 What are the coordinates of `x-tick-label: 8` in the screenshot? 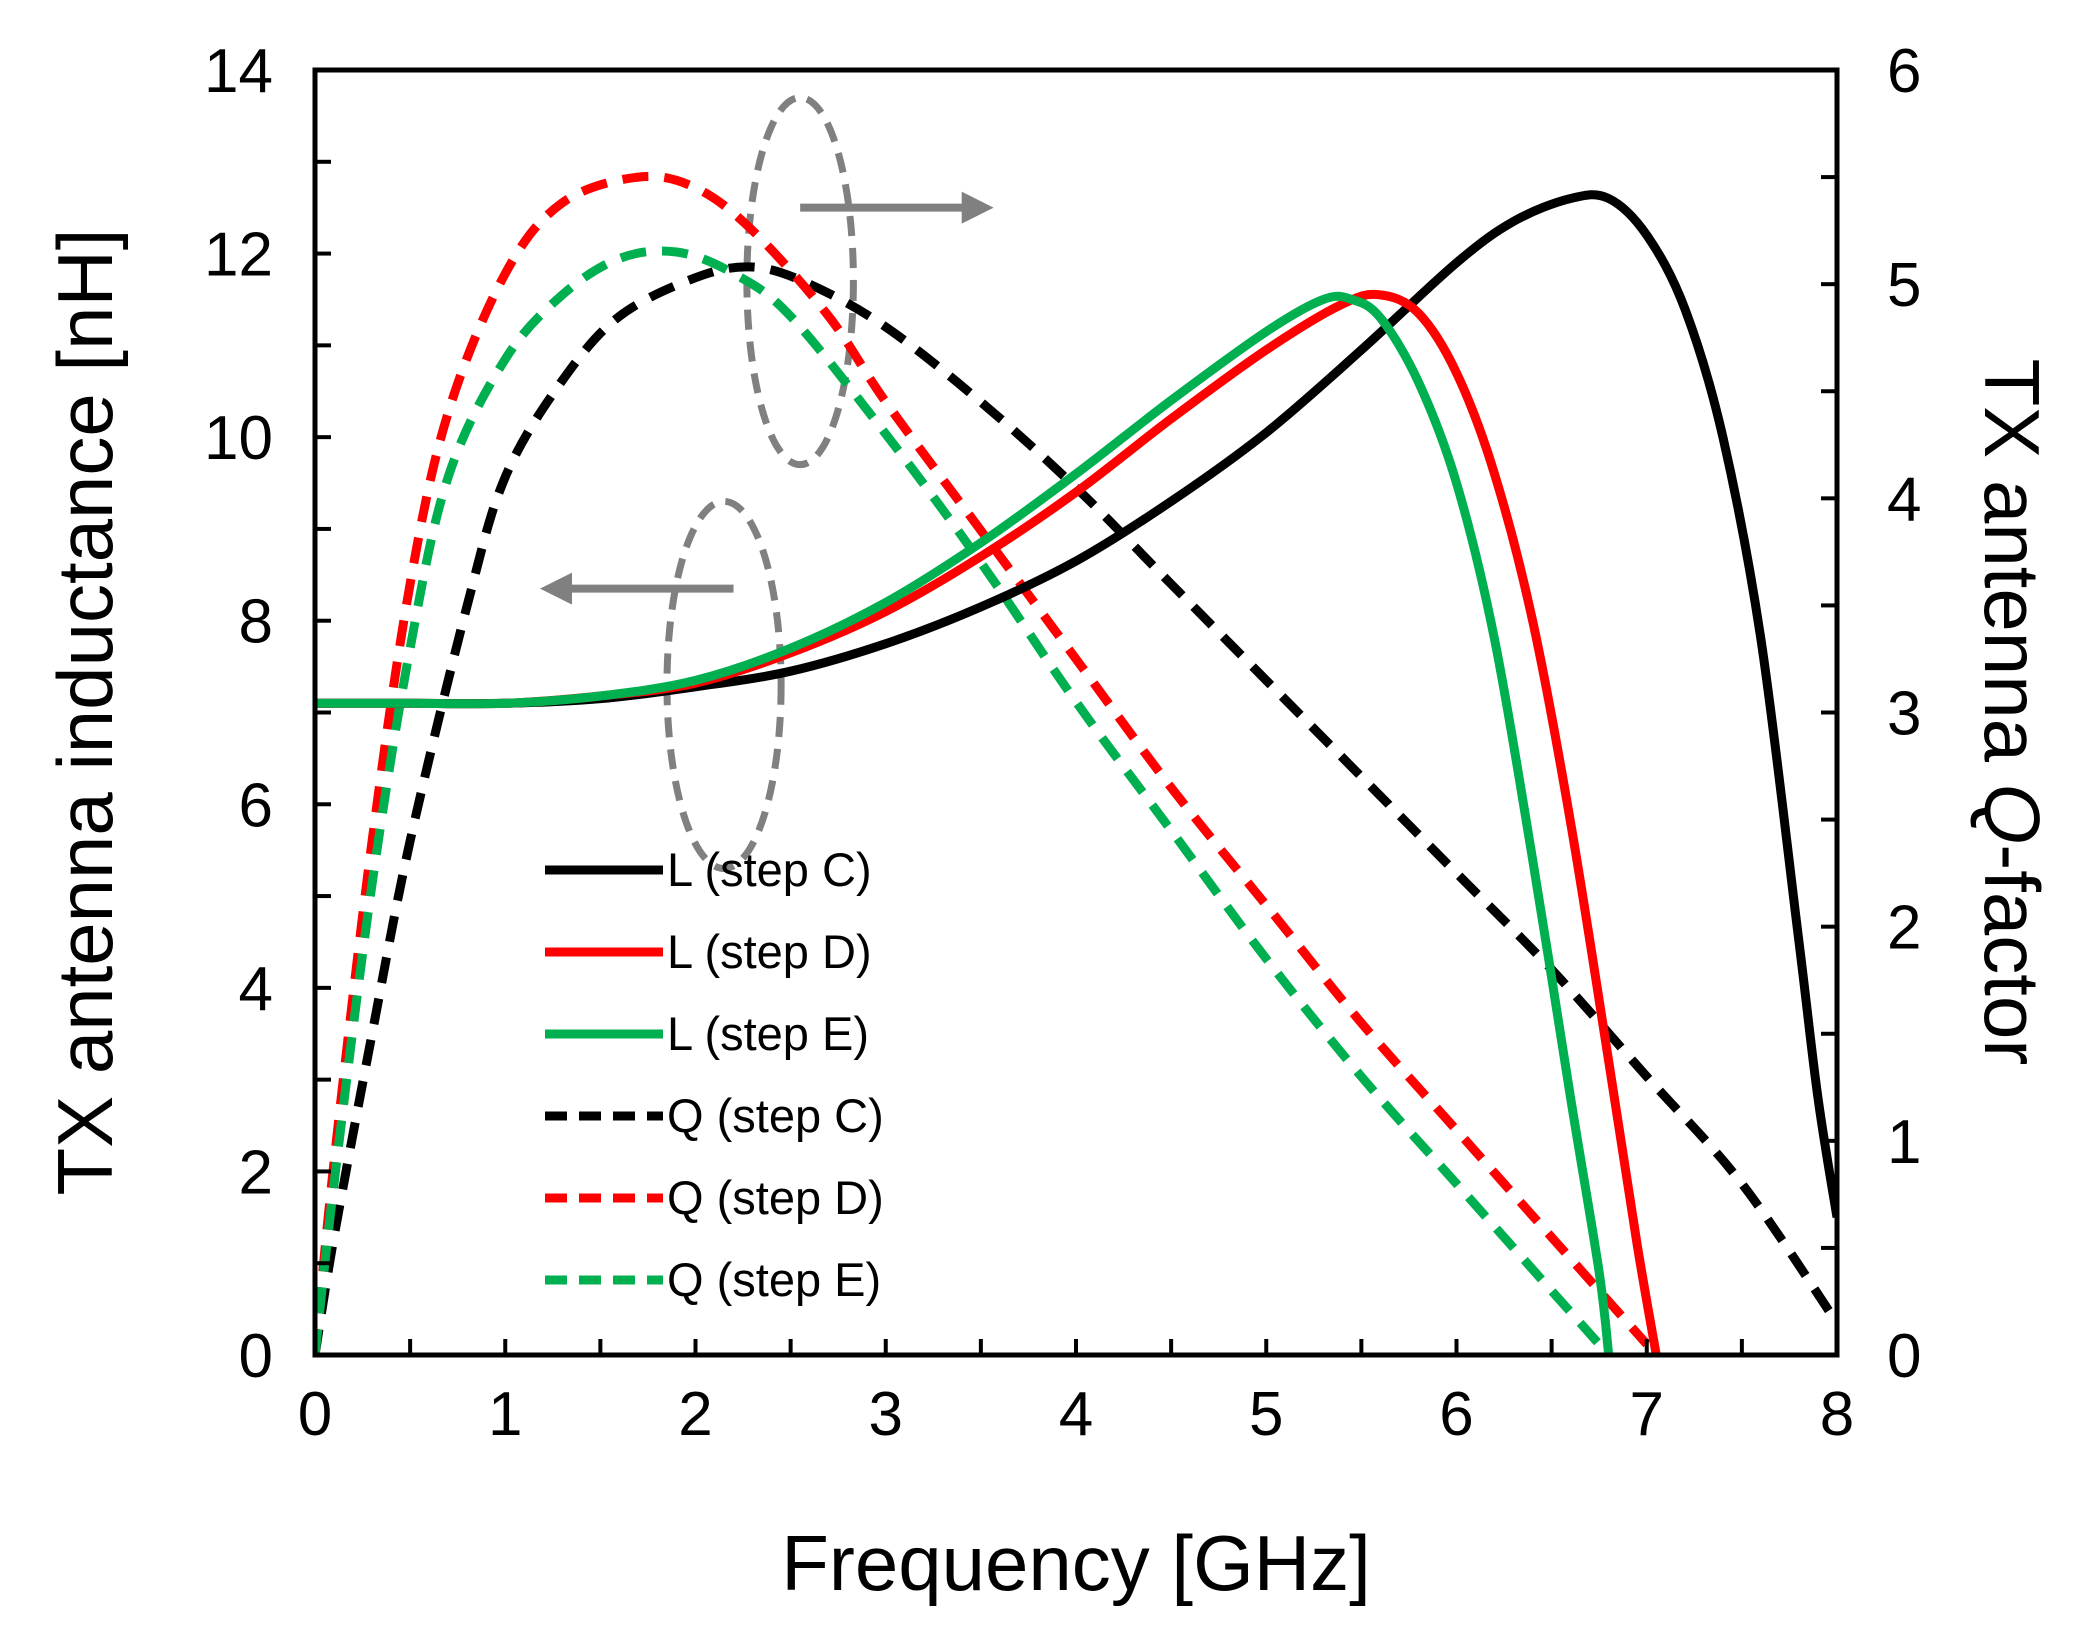 It's located at (1837, 1414).